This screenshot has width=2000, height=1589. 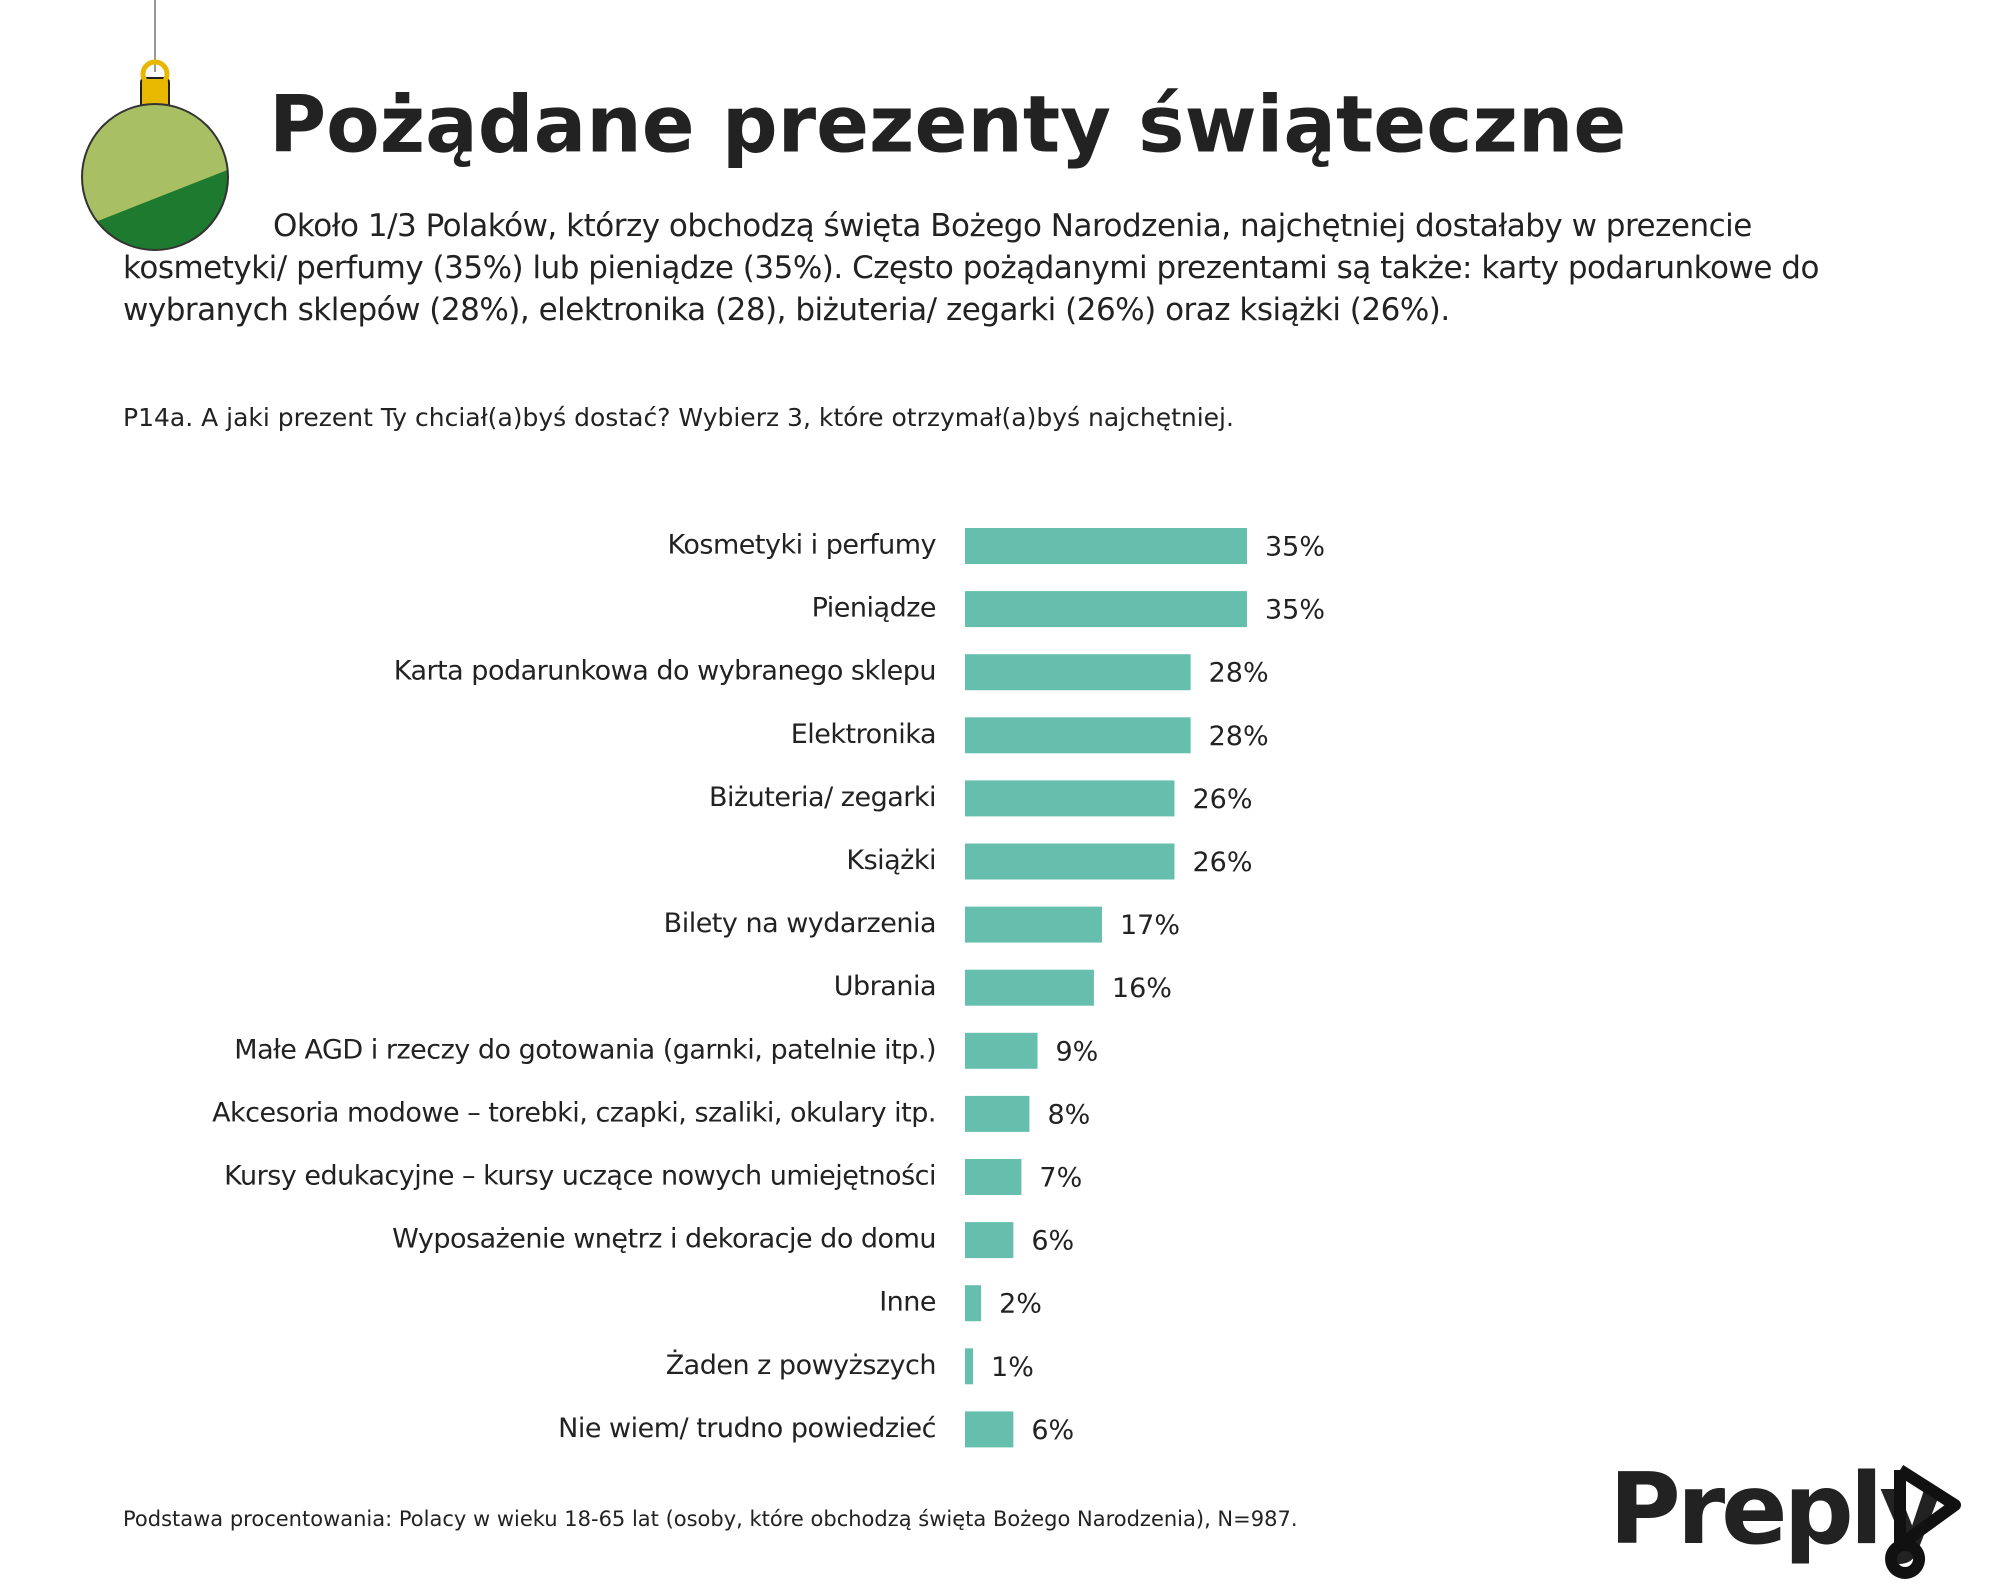 I want to click on category-label: Nie wiem/ trudno powiedzieć, so click(x=747, y=1428).